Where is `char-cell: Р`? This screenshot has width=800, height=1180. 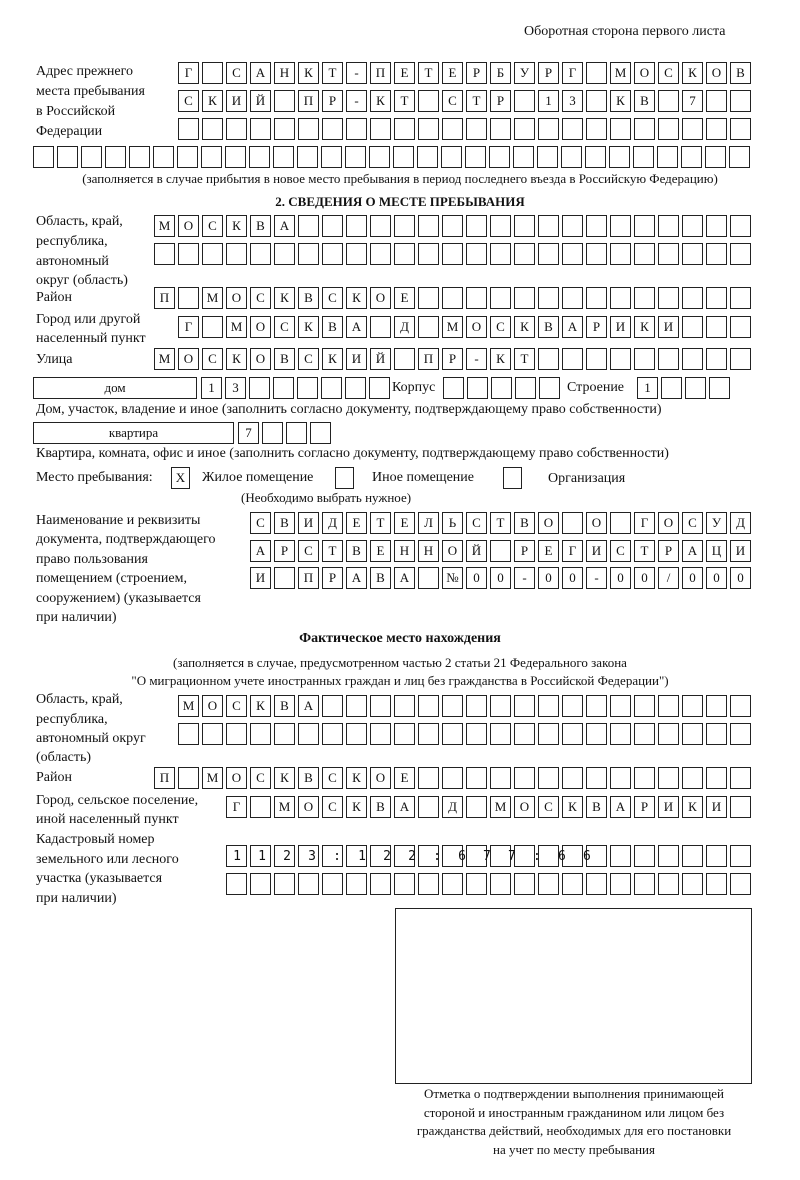 char-cell: Р is located at coordinates (500, 101).